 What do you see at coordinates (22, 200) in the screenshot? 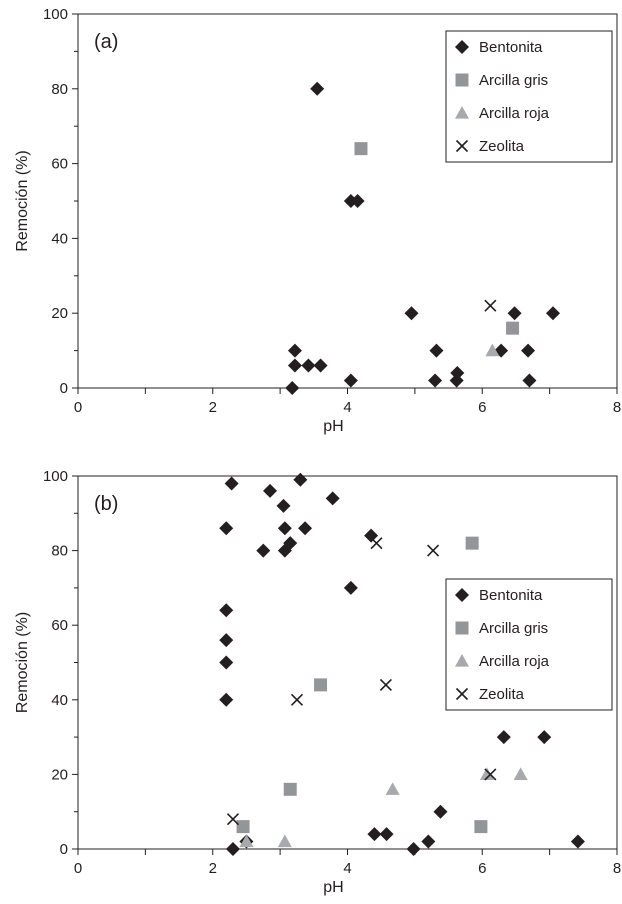
I see `y-axis-label: Remoción (%)` at bounding box center [22, 200].